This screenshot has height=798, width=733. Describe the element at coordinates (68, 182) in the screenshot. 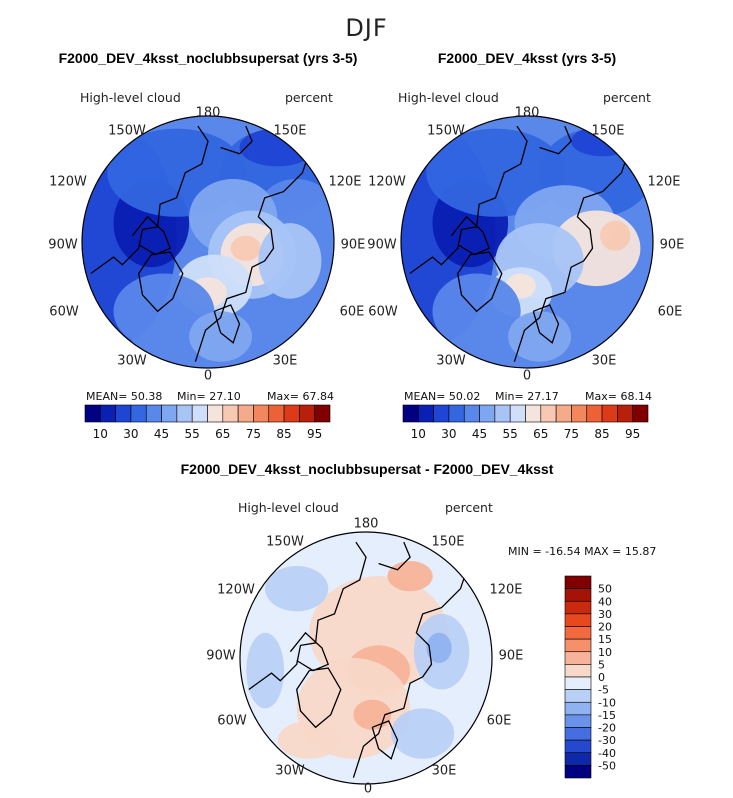

I see `panel-1-lon-120w: 120W` at that location.